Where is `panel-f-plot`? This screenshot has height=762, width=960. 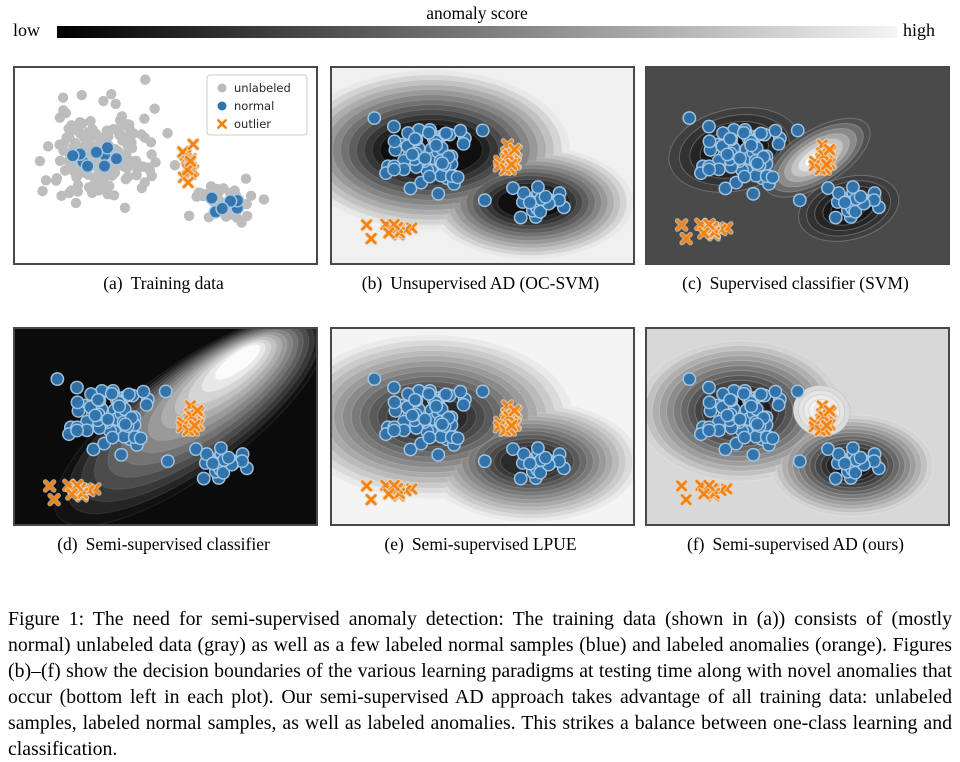
panel-f-plot is located at coordinates (797, 426).